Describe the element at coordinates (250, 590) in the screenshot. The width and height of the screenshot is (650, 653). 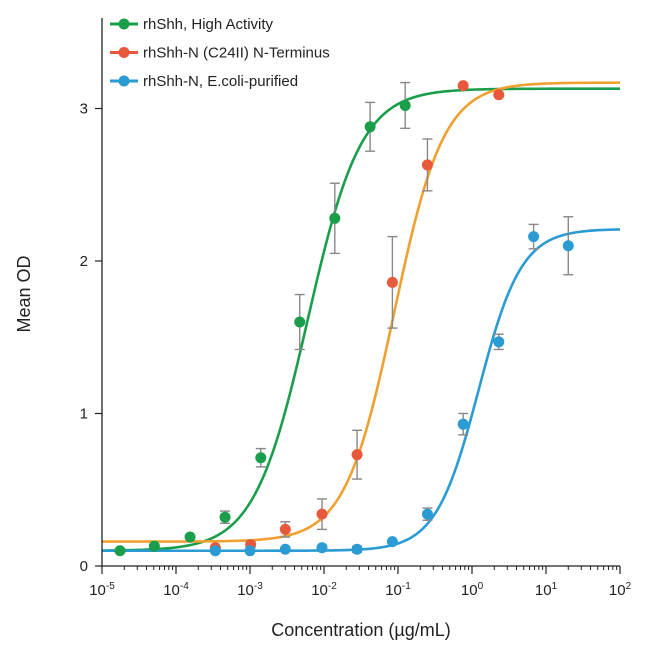
I see `x-tick-label: 10⁻³` at that location.